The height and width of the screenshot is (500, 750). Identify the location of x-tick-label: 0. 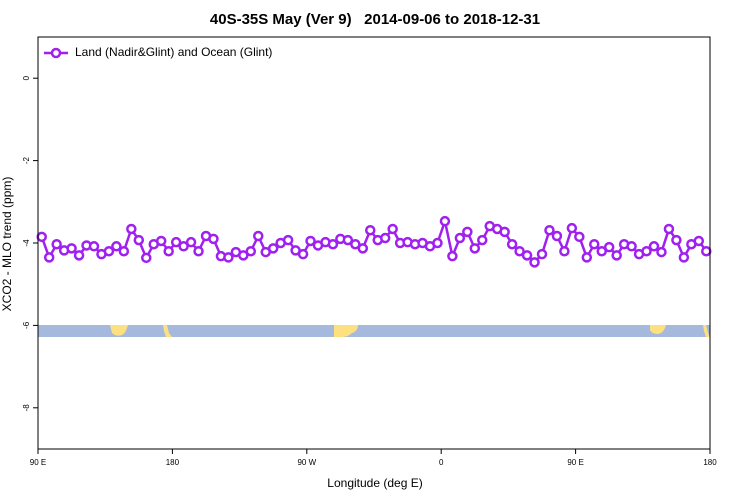
(441, 462).